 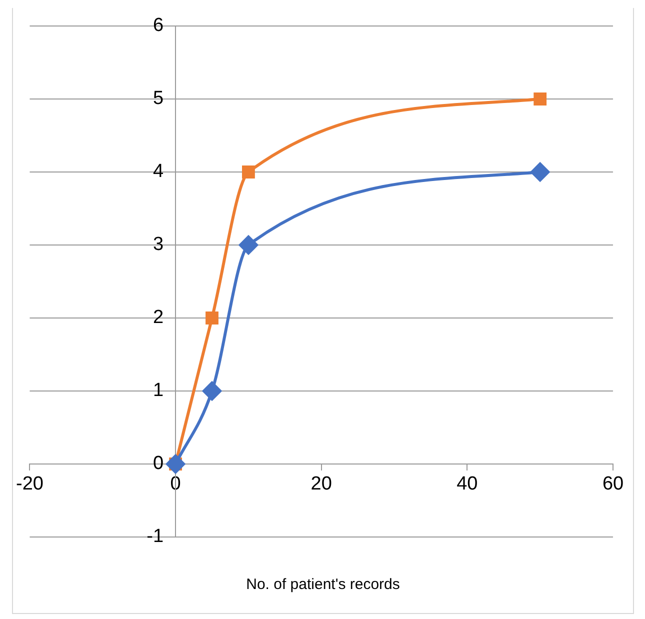 I want to click on y-tick-label: 5, so click(x=158, y=99).